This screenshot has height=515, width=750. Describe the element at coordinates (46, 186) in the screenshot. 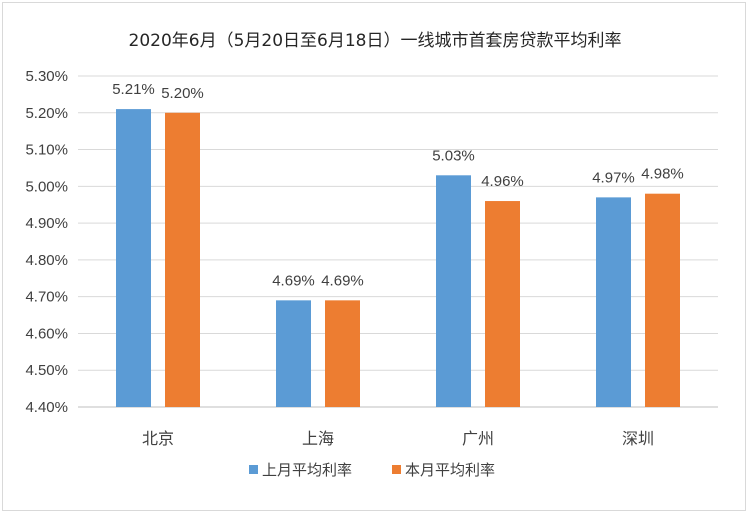

I see `y-tick-label: 5.00%` at that location.